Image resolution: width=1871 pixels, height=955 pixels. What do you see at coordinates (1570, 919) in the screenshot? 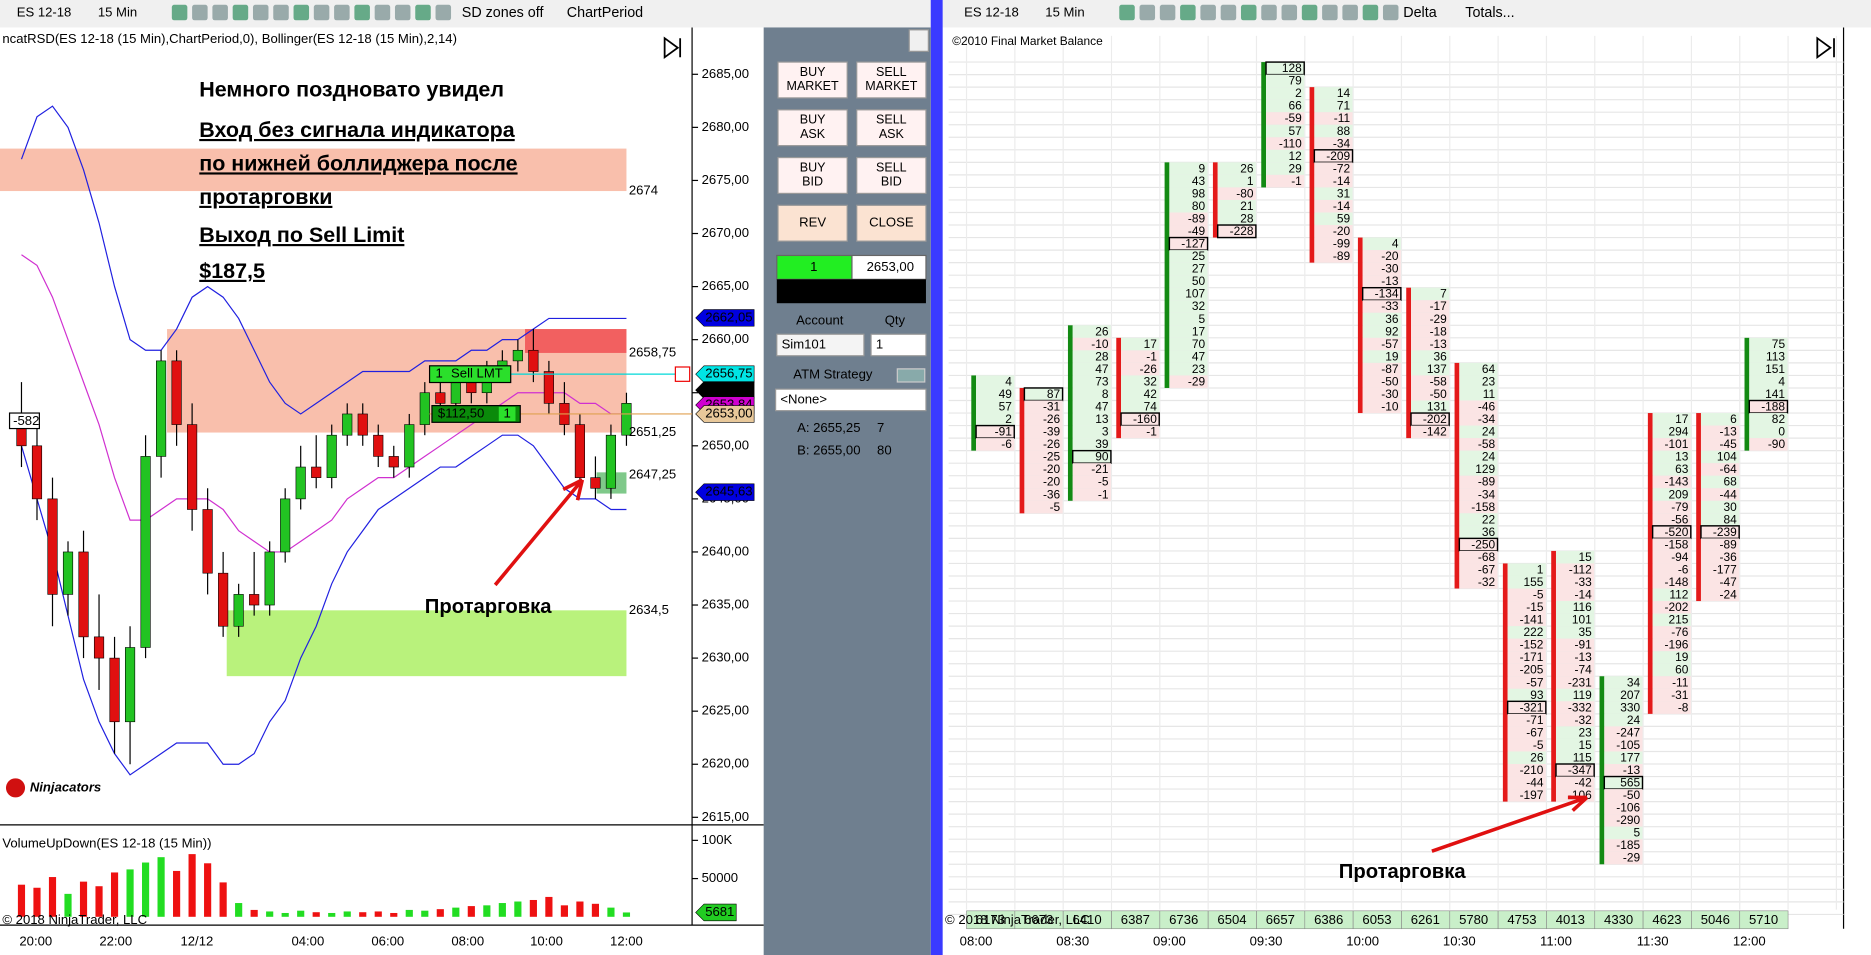
I see `column-volume: 4013` at bounding box center [1570, 919].